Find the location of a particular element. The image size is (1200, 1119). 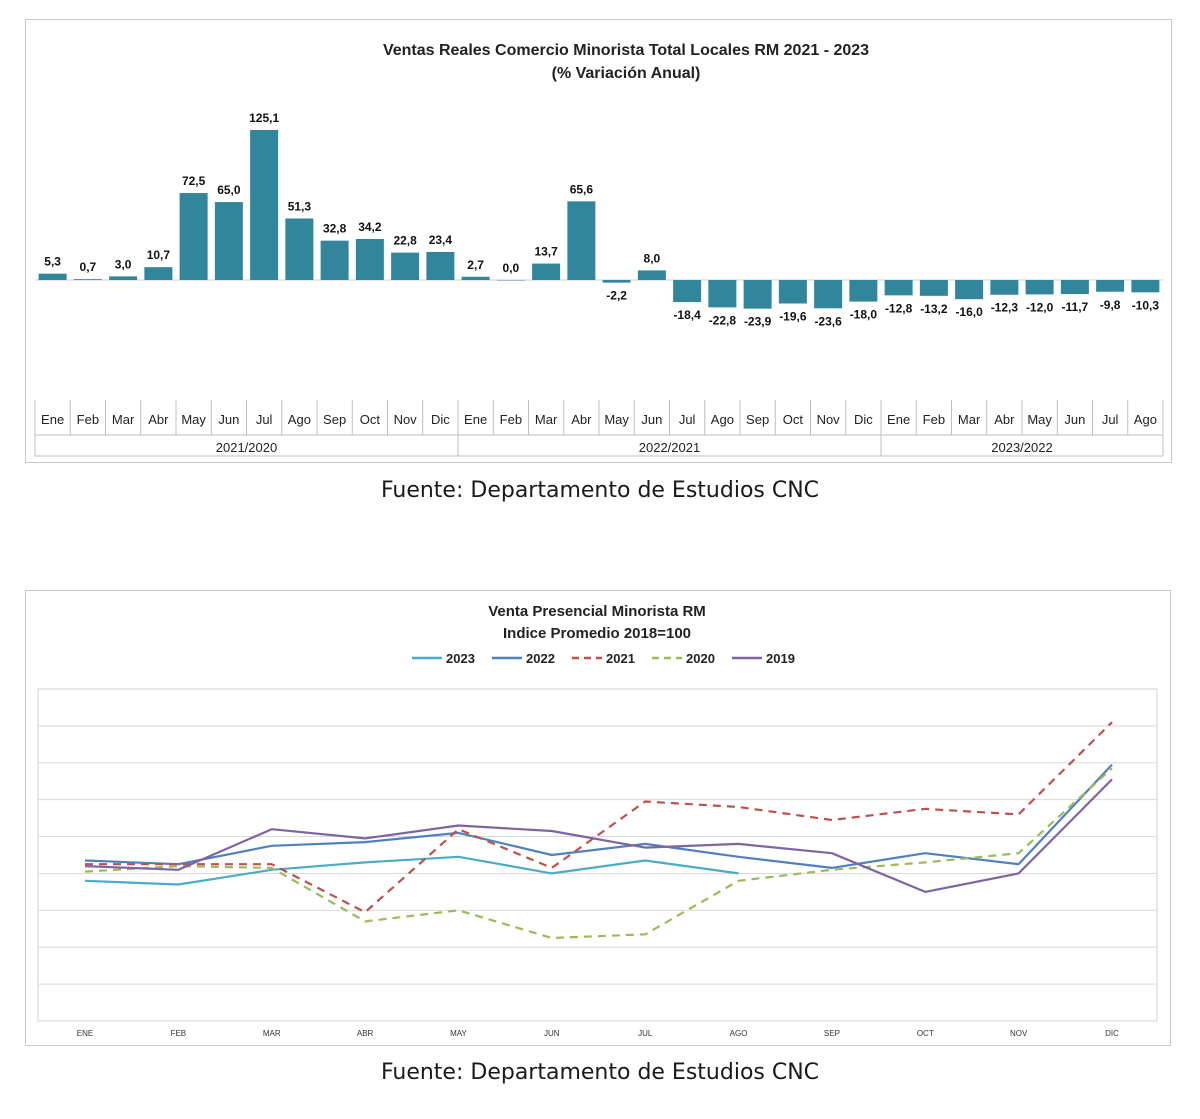

series-line-2019 is located at coordinates (598, 835).